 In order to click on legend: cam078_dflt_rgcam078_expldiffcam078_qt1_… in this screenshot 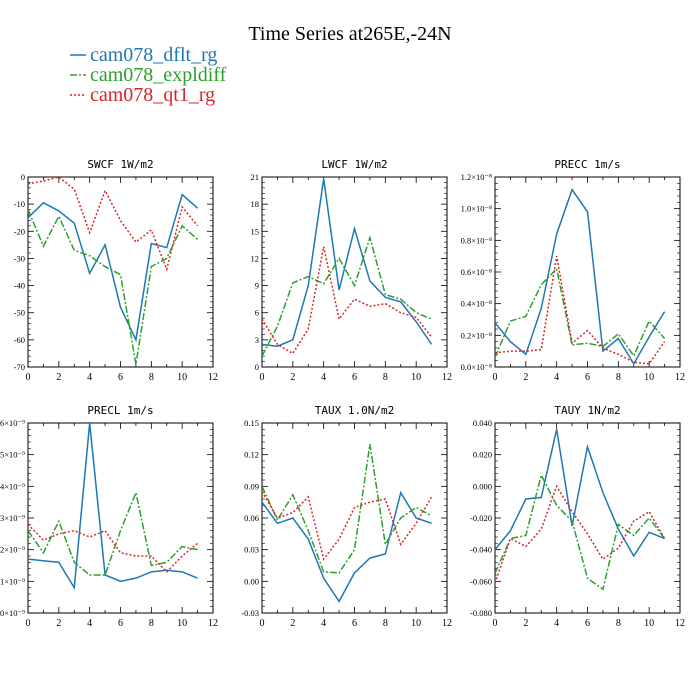, I will do `click(148, 75)`.